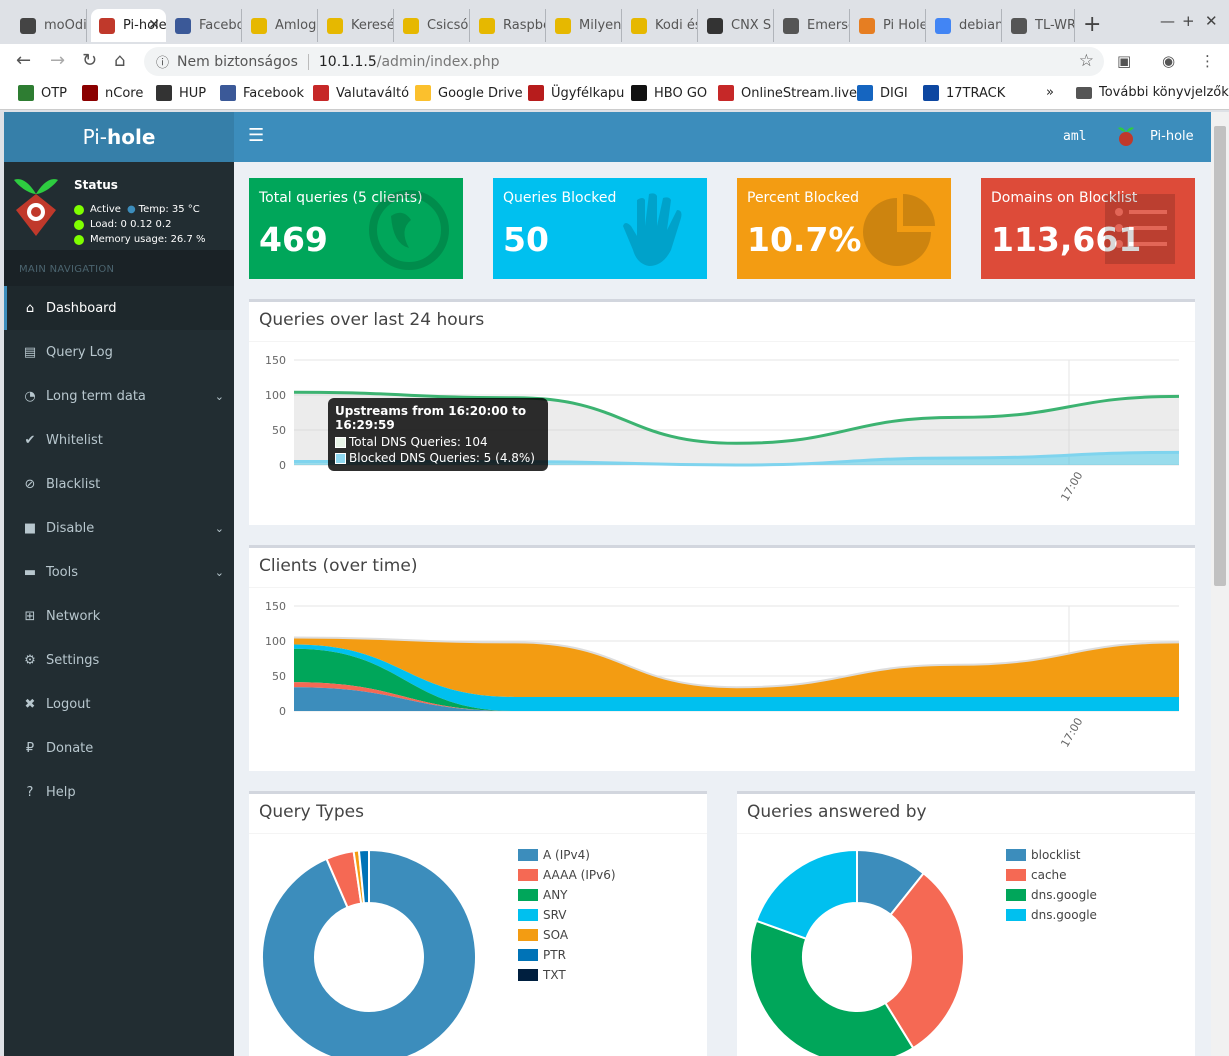 The width and height of the screenshot is (1229, 1056). Describe the element at coordinates (30, 792) in the screenshot. I see `question-circle-icon: ?` at that location.